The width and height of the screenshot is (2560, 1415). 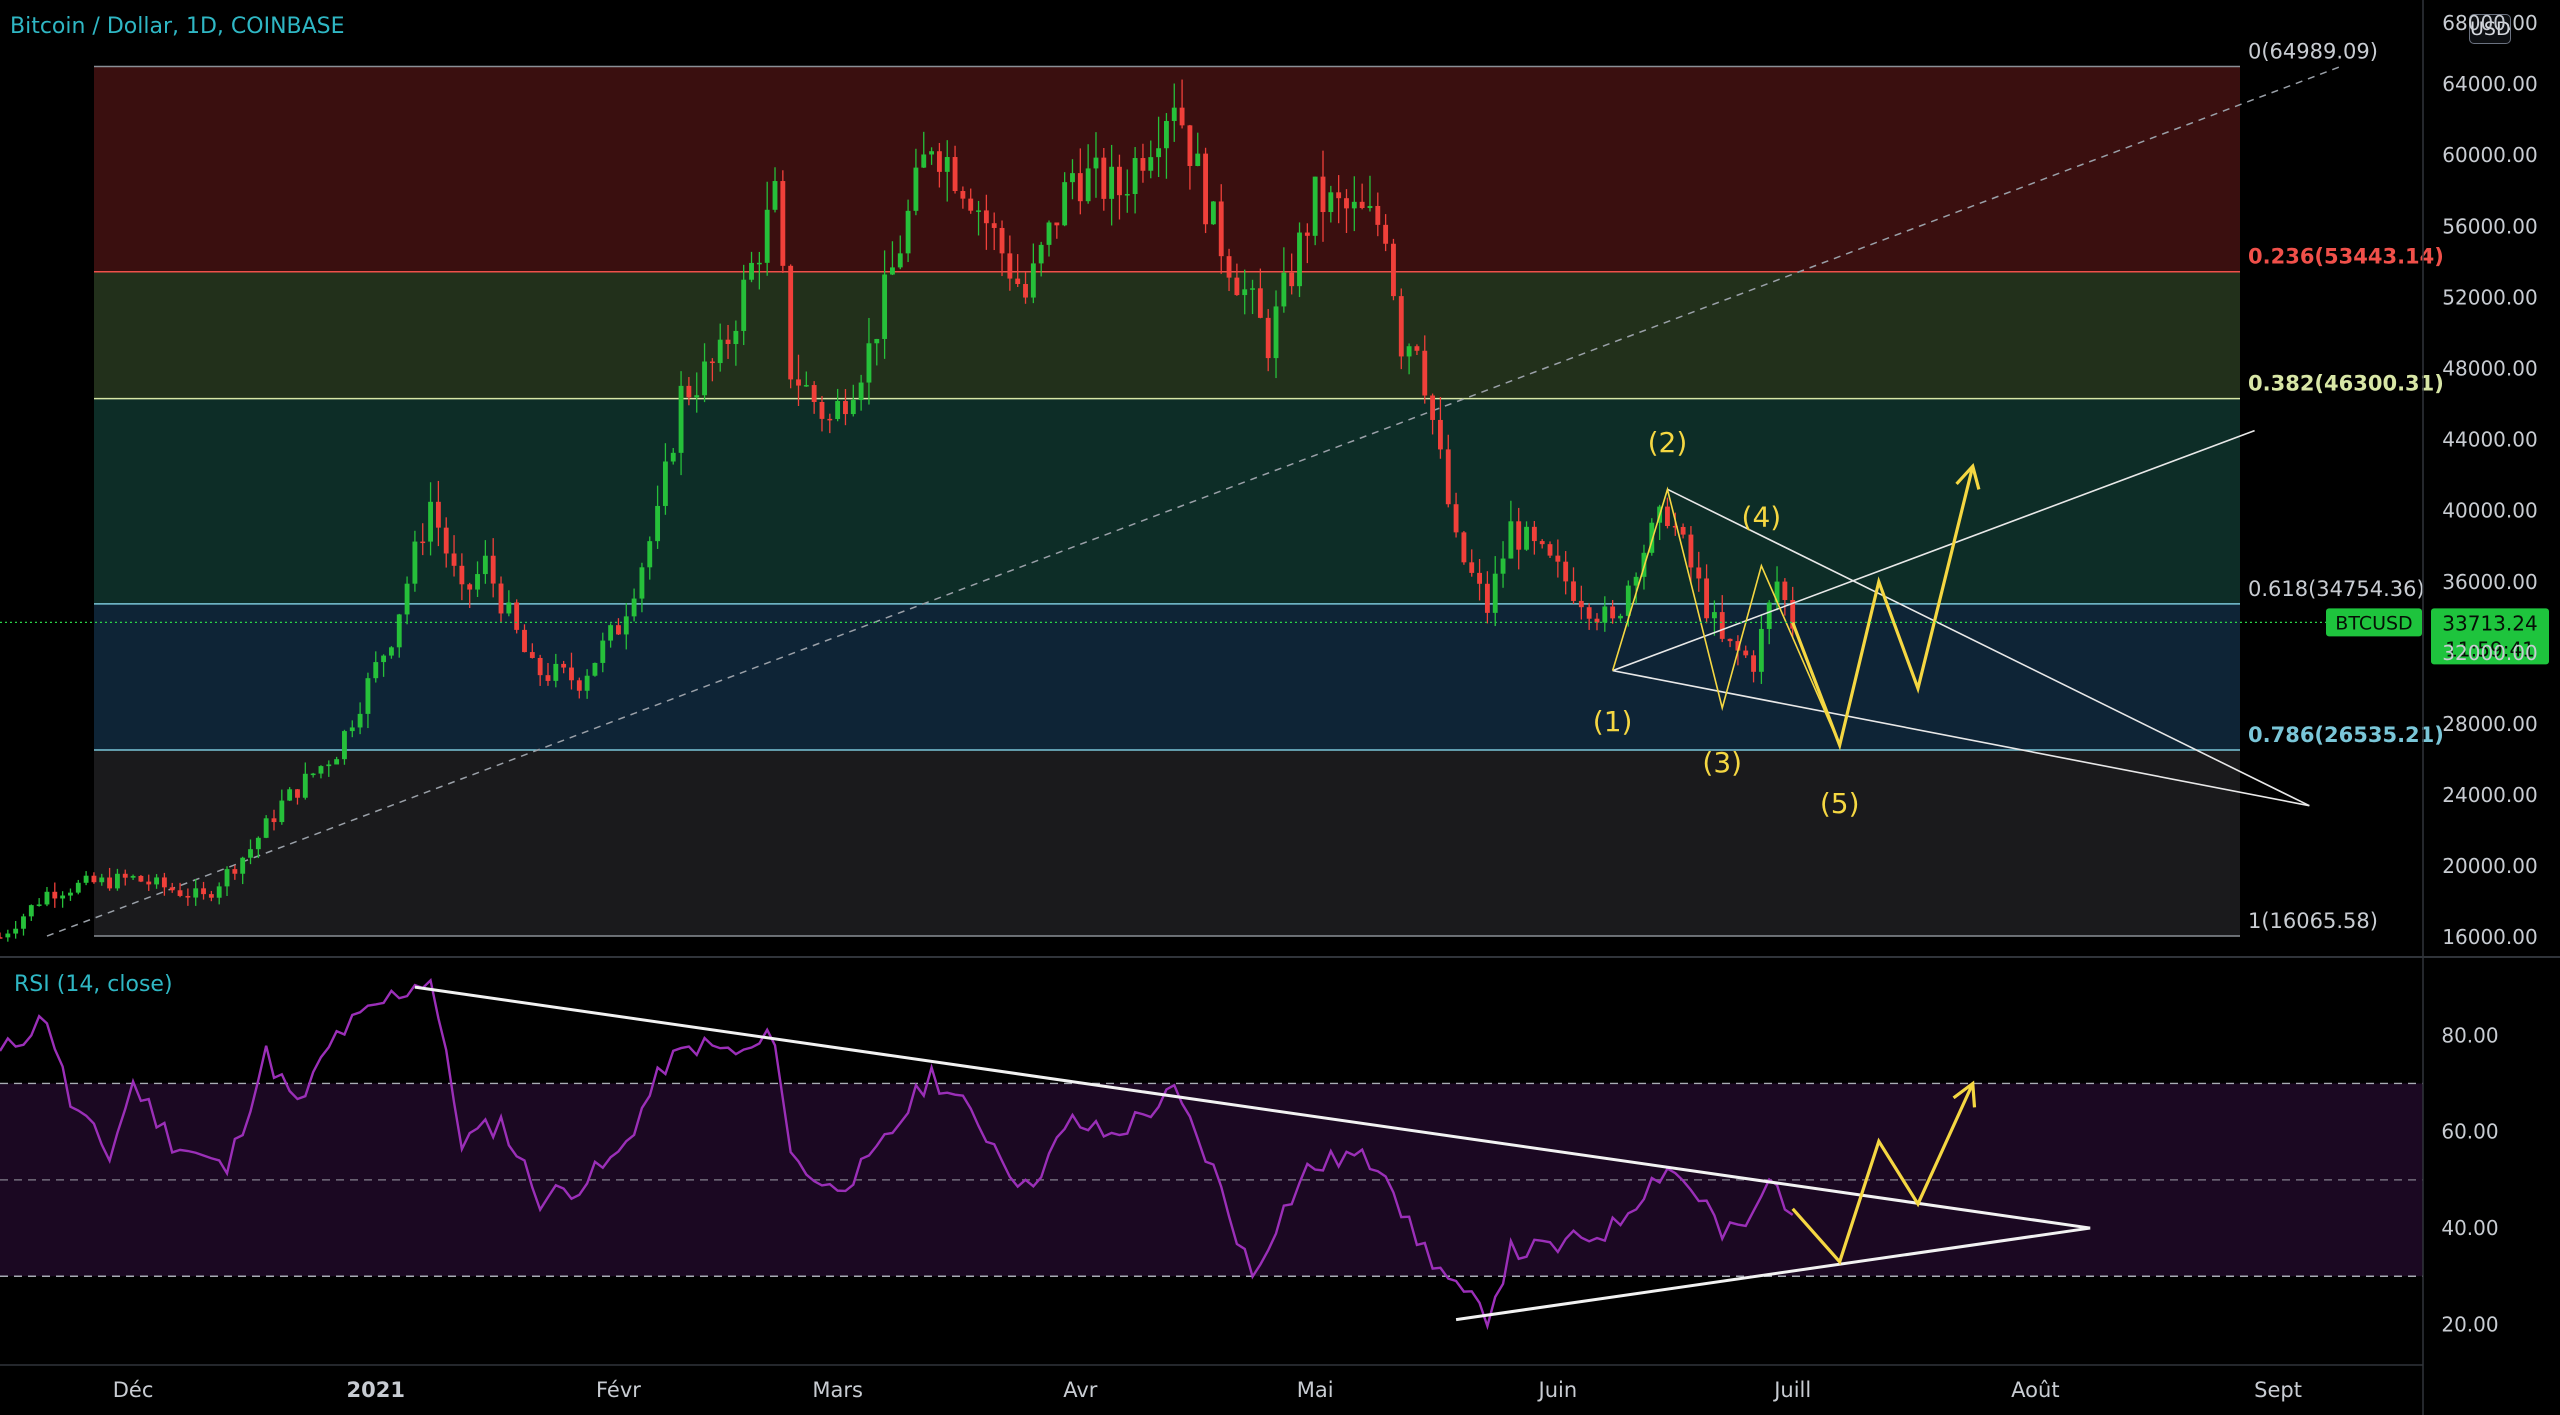 What do you see at coordinates (837, 1390) in the screenshot?
I see `time-axis-label: Mars` at bounding box center [837, 1390].